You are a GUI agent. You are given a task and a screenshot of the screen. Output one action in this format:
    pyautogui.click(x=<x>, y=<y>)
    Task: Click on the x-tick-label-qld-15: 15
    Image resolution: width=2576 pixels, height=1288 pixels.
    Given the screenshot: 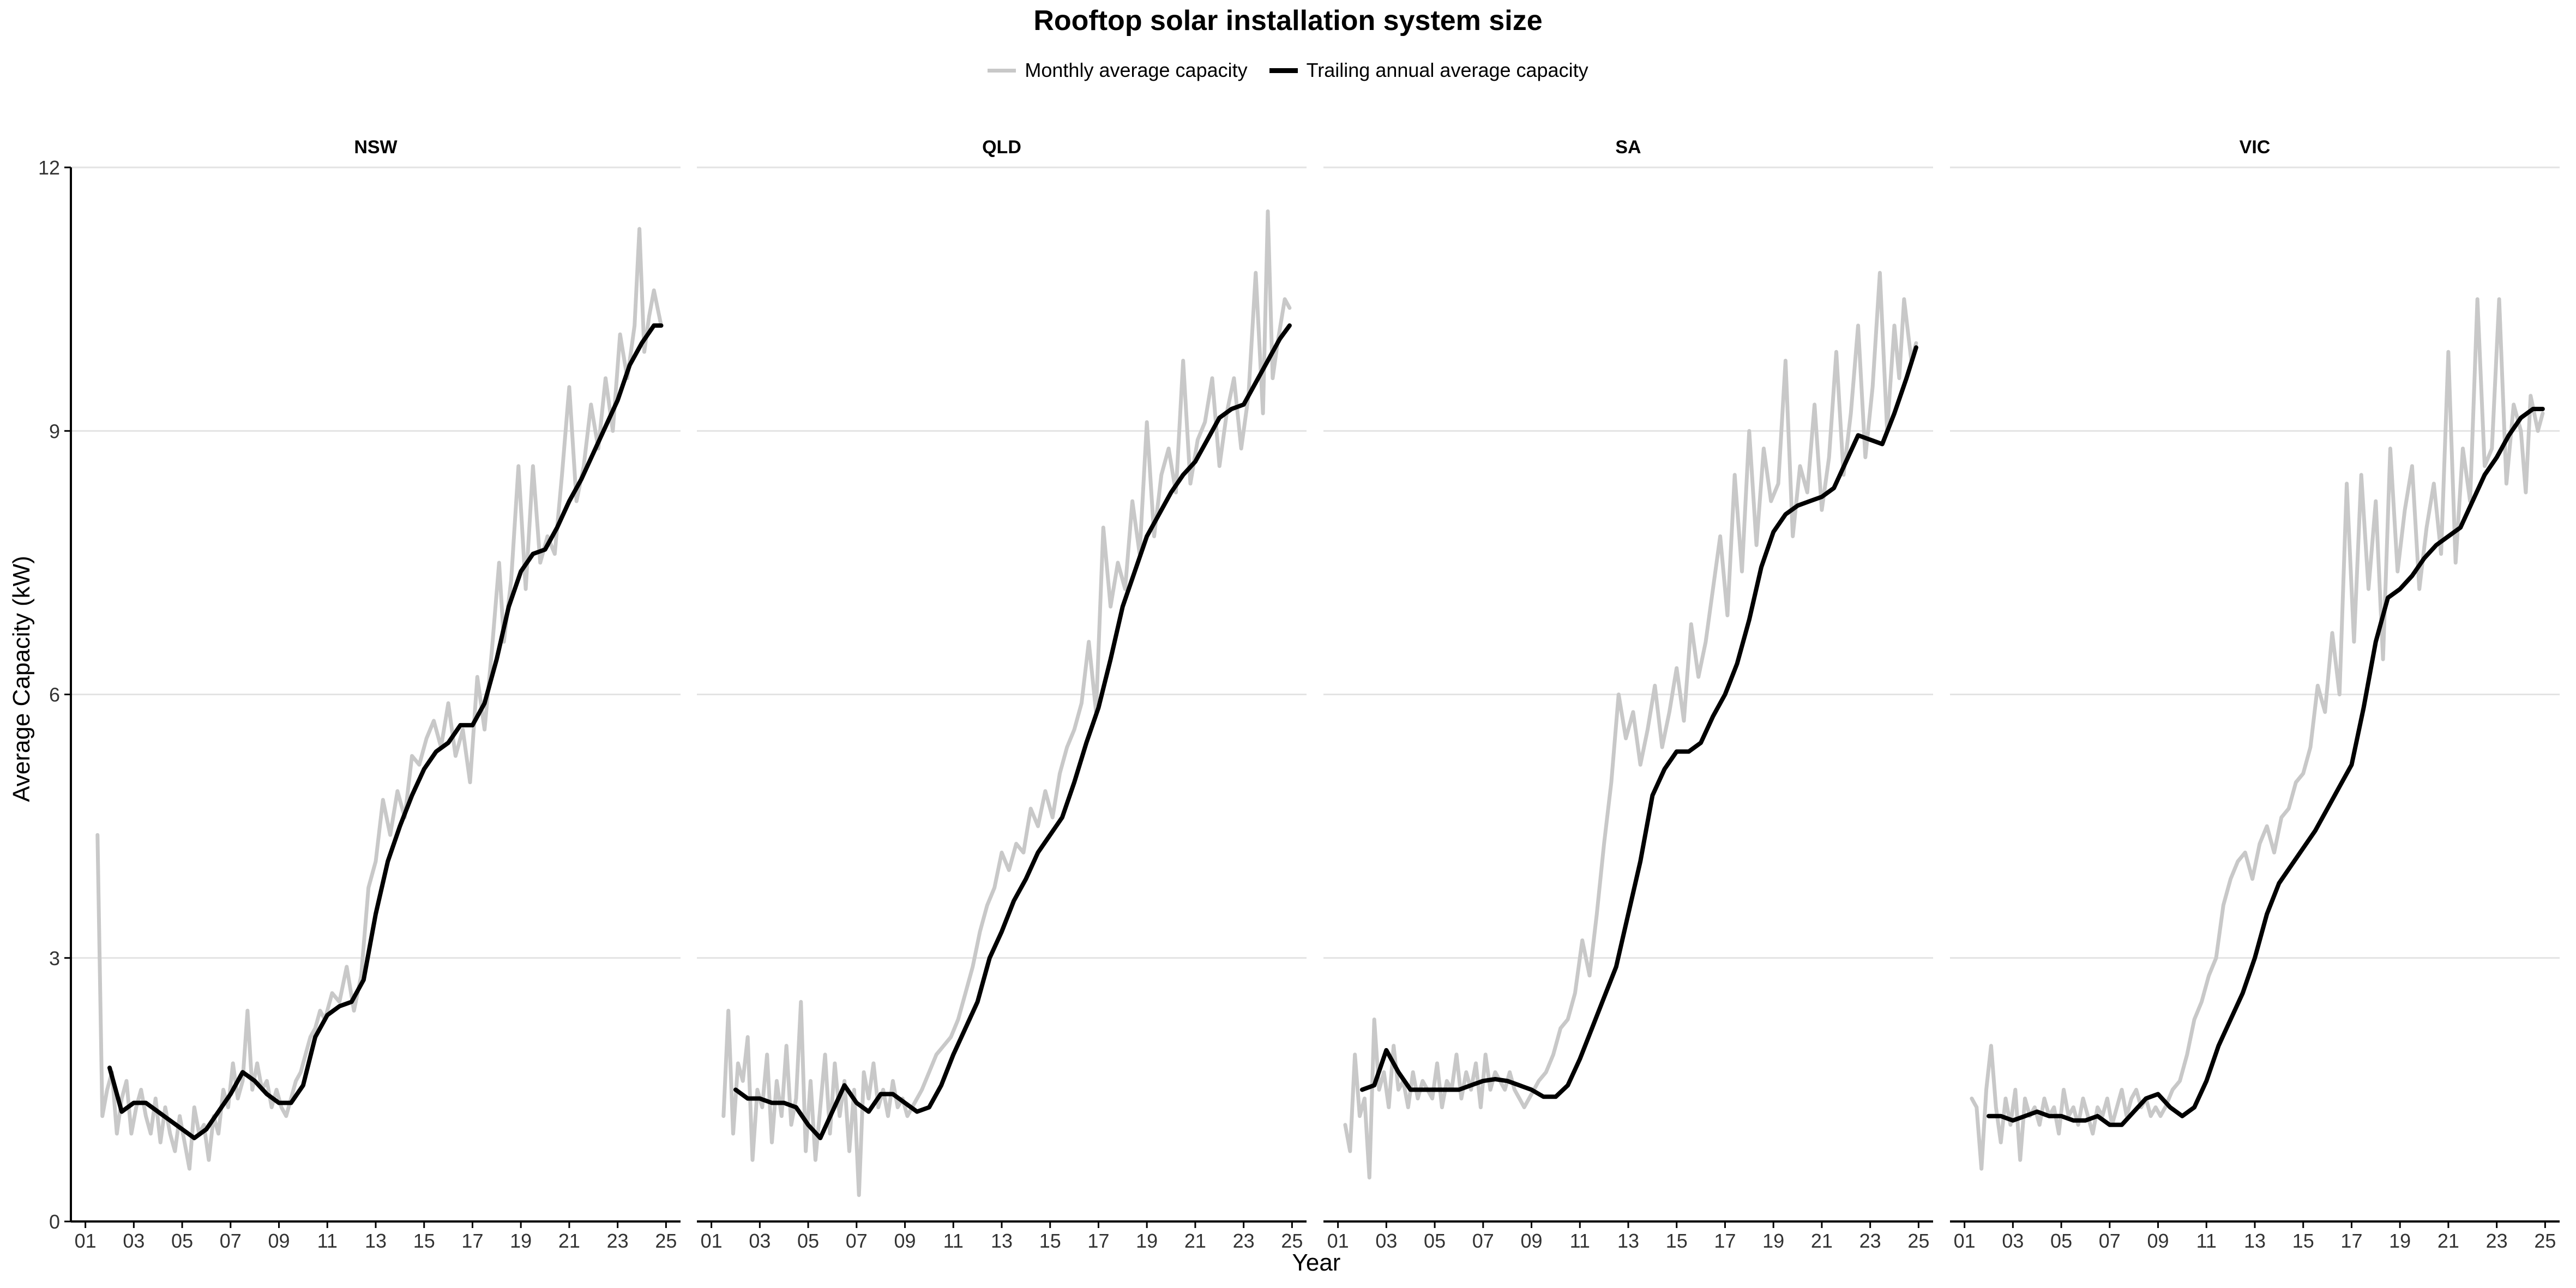 What is the action you would take?
    pyautogui.click(x=1050, y=1241)
    